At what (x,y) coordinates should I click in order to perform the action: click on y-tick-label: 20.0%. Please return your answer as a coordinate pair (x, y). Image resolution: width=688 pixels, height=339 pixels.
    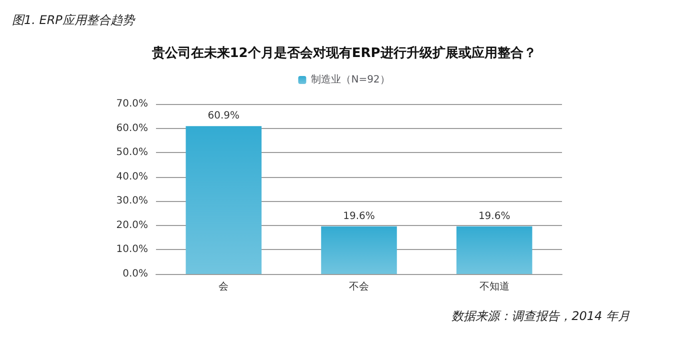
    Looking at the image, I should click on (132, 225).